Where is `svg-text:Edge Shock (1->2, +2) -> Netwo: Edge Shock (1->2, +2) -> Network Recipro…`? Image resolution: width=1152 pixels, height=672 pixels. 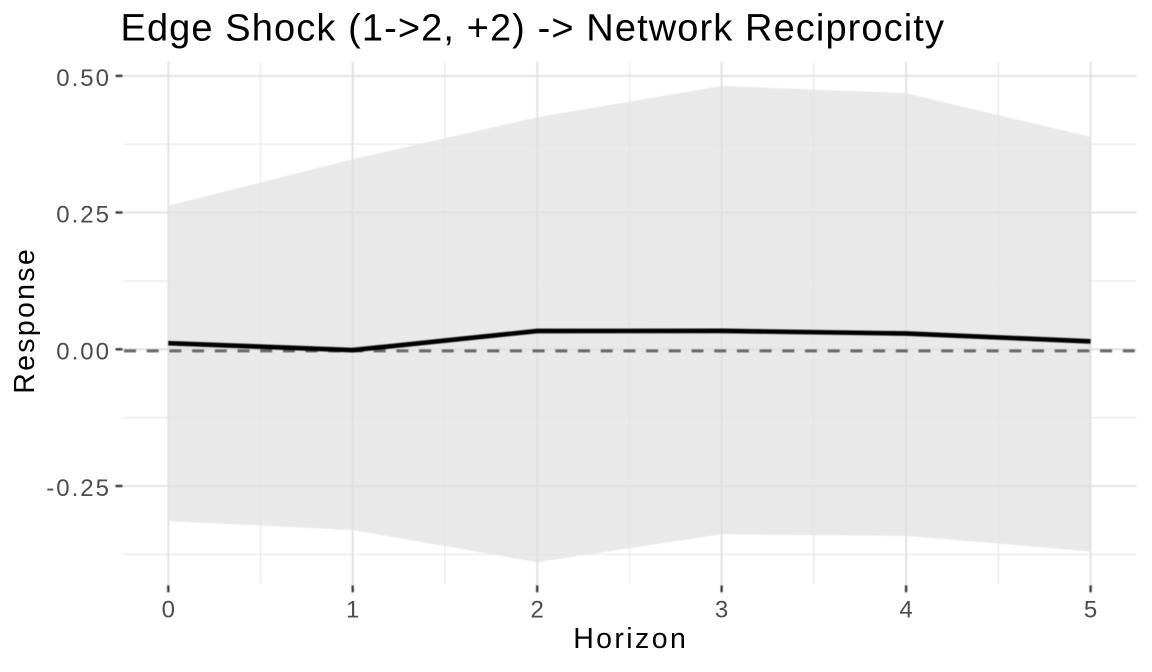
svg-text:Edge Shock (1->2, +2) -> Netwo: Edge Shock (1->2, +2) -> Network Recipro… is located at coordinates (533, 29).